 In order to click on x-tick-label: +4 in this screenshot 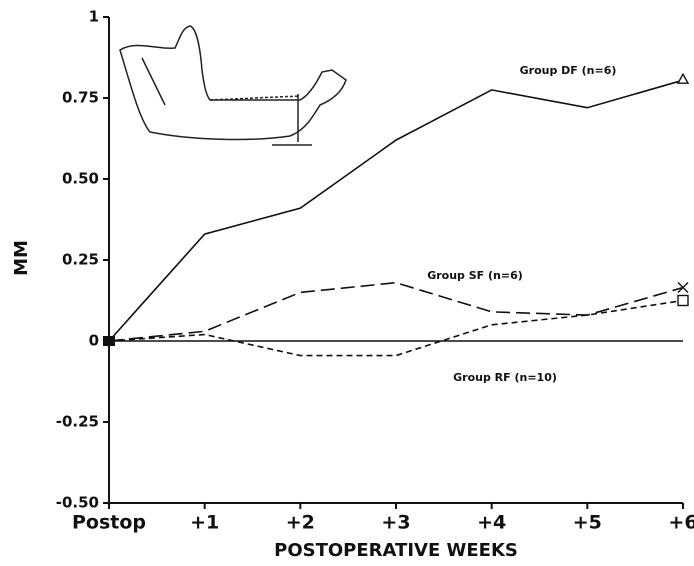, I will do `click(491, 523)`.